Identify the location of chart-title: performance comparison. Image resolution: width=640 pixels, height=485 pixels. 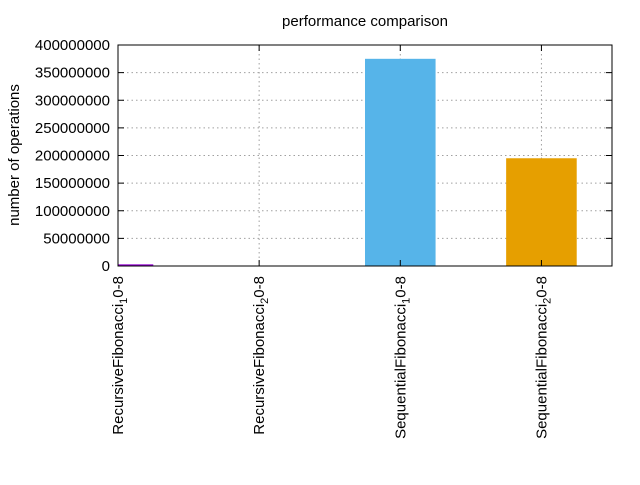
(365, 21).